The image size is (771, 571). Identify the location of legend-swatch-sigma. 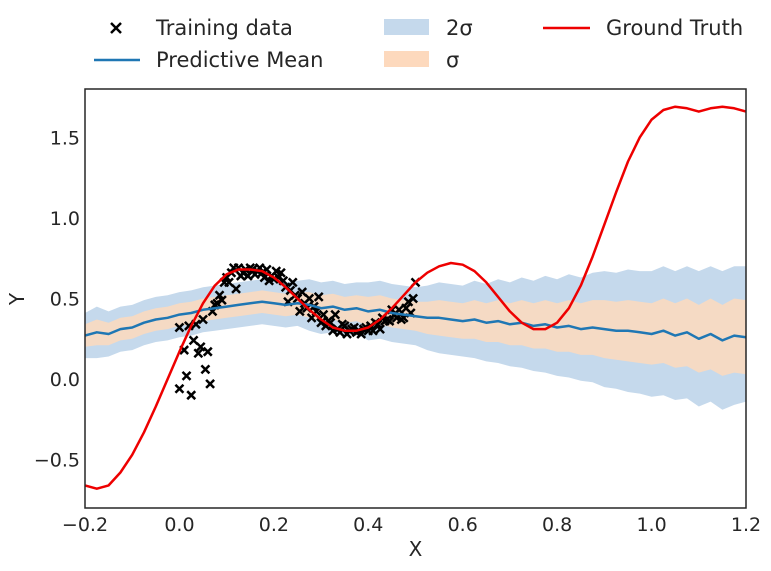
(406, 59).